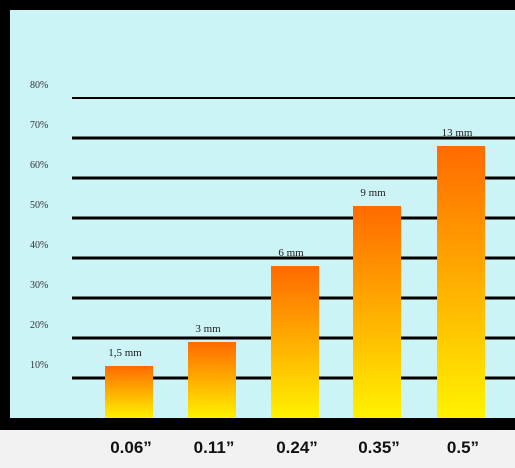  Describe the element at coordinates (463, 447) in the screenshot. I see `x-tick-label: 0.5”` at that location.